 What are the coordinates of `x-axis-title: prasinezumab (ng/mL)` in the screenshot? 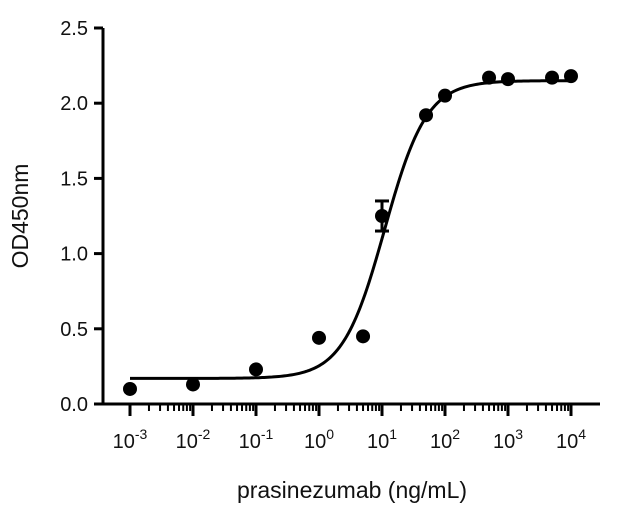 It's located at (352, 490).